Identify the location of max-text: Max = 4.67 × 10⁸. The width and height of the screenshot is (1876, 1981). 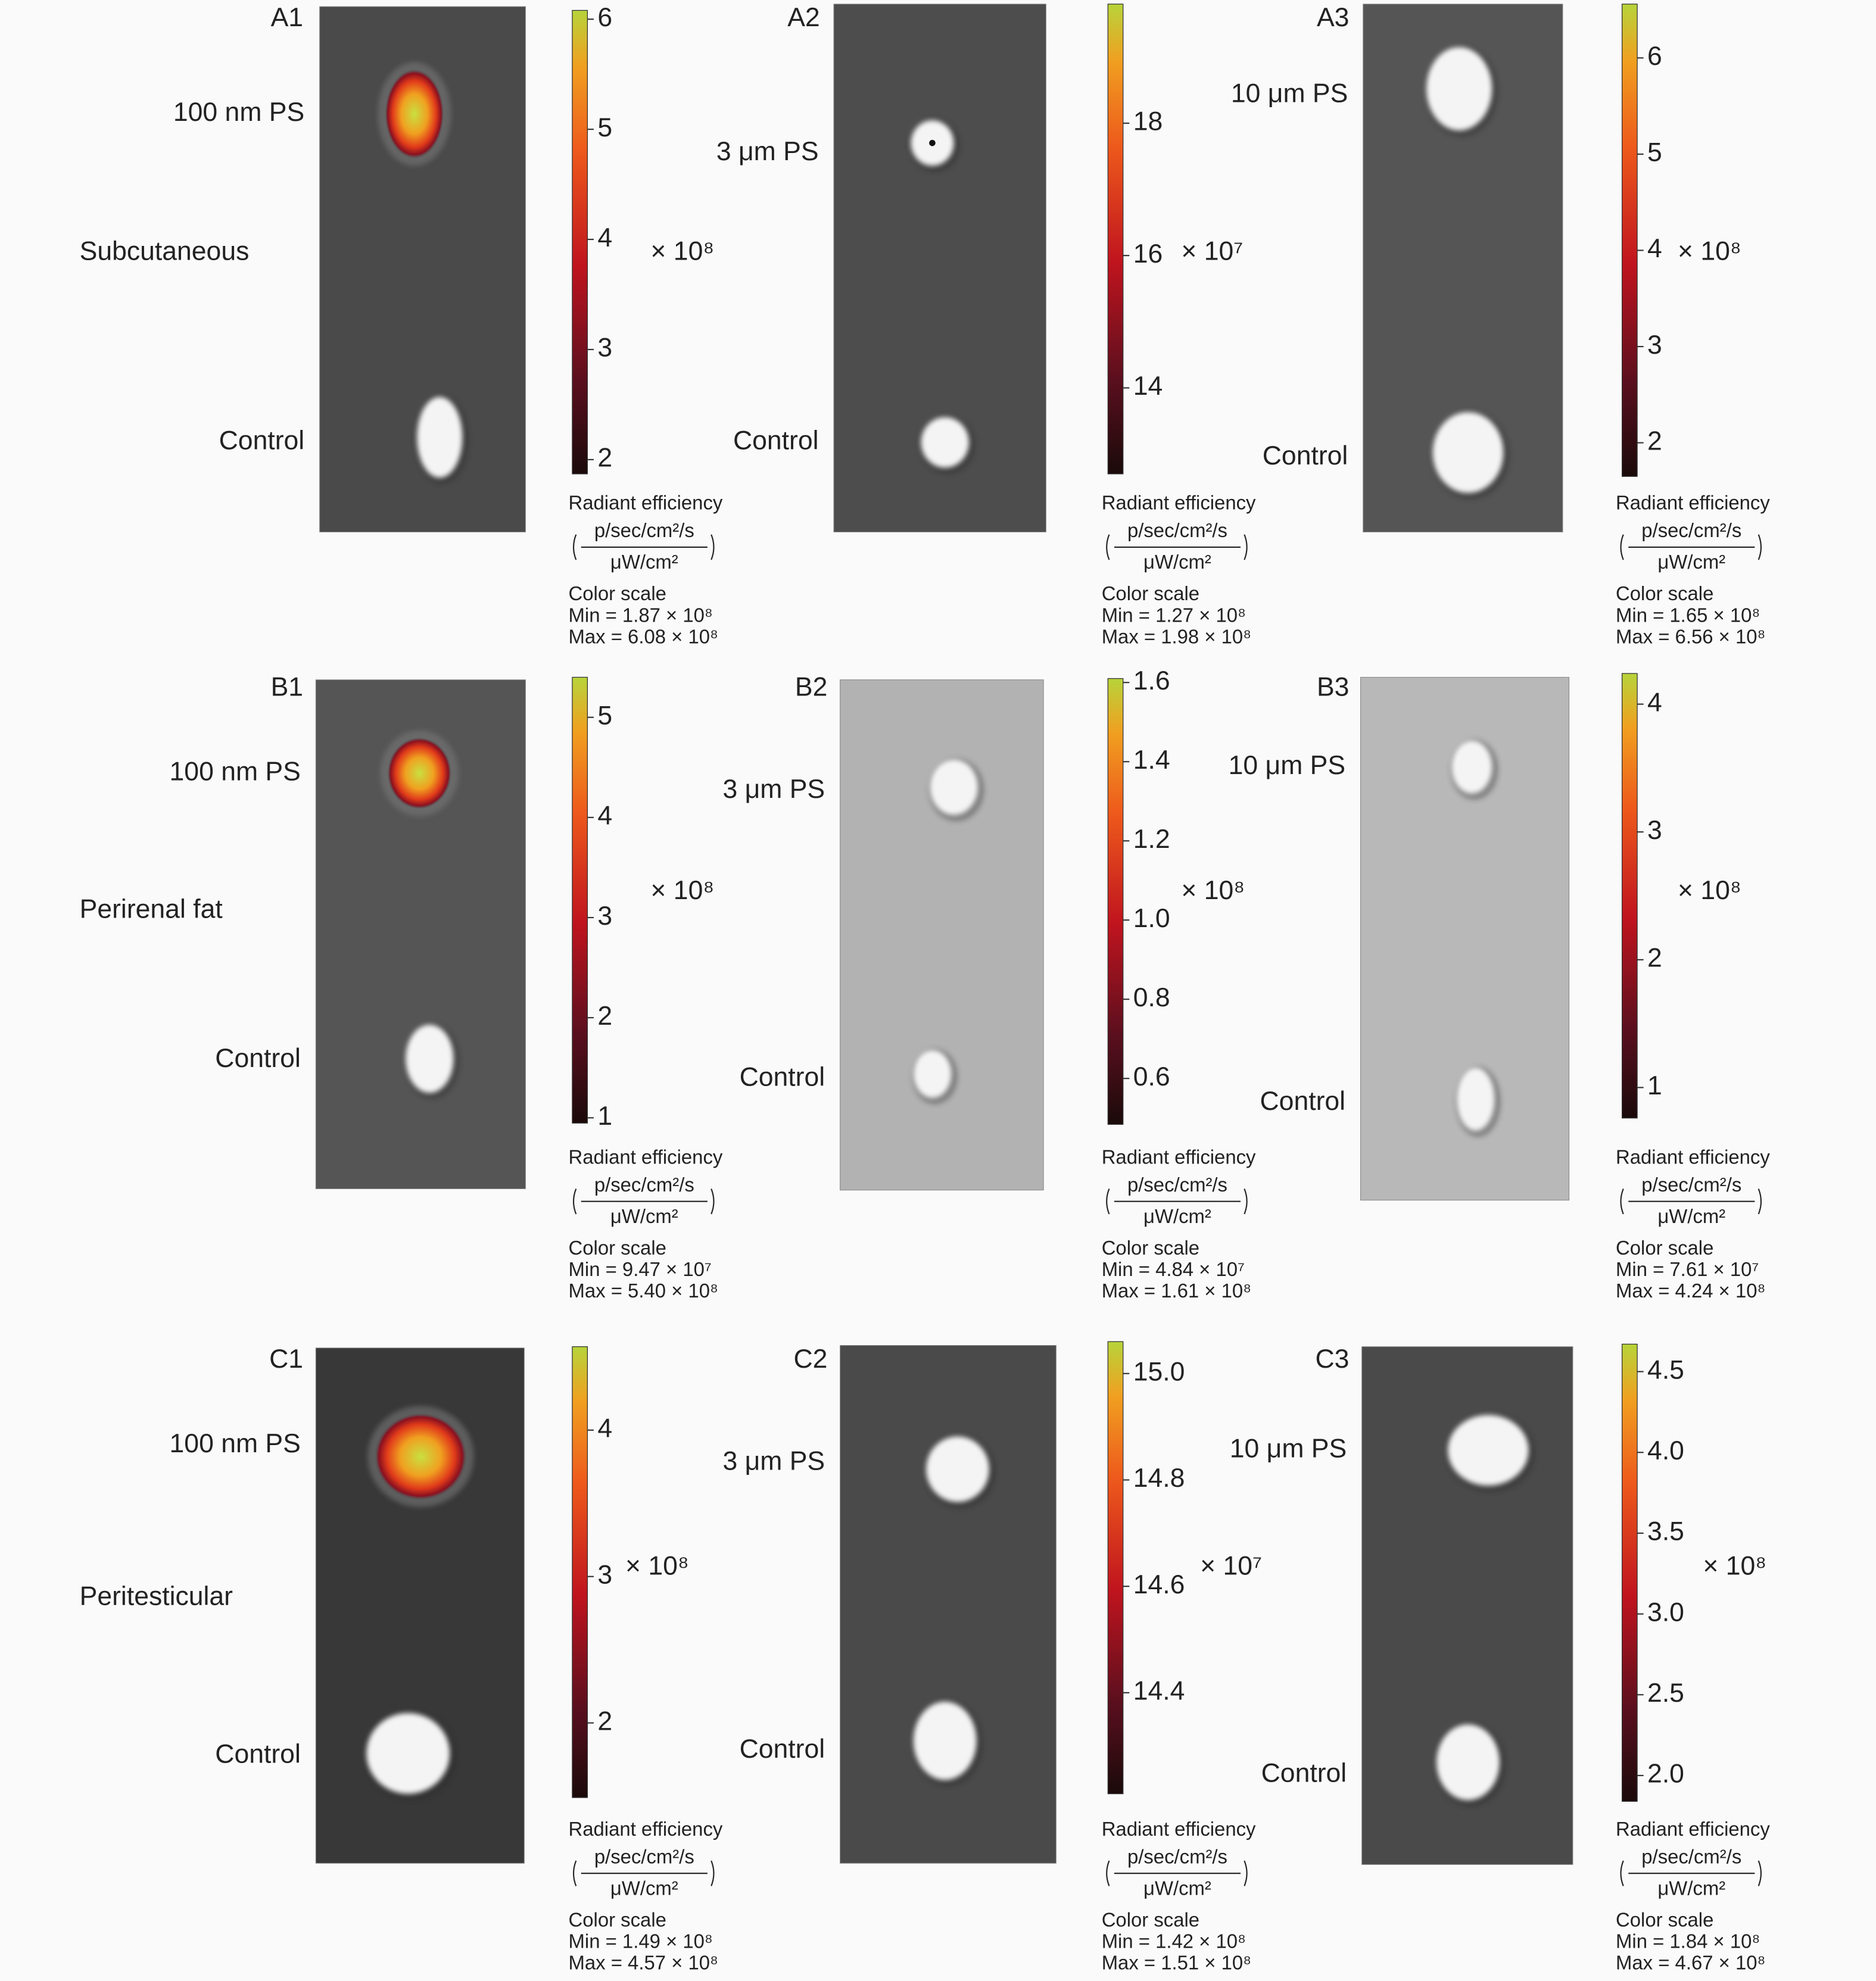
(1690, 1963).